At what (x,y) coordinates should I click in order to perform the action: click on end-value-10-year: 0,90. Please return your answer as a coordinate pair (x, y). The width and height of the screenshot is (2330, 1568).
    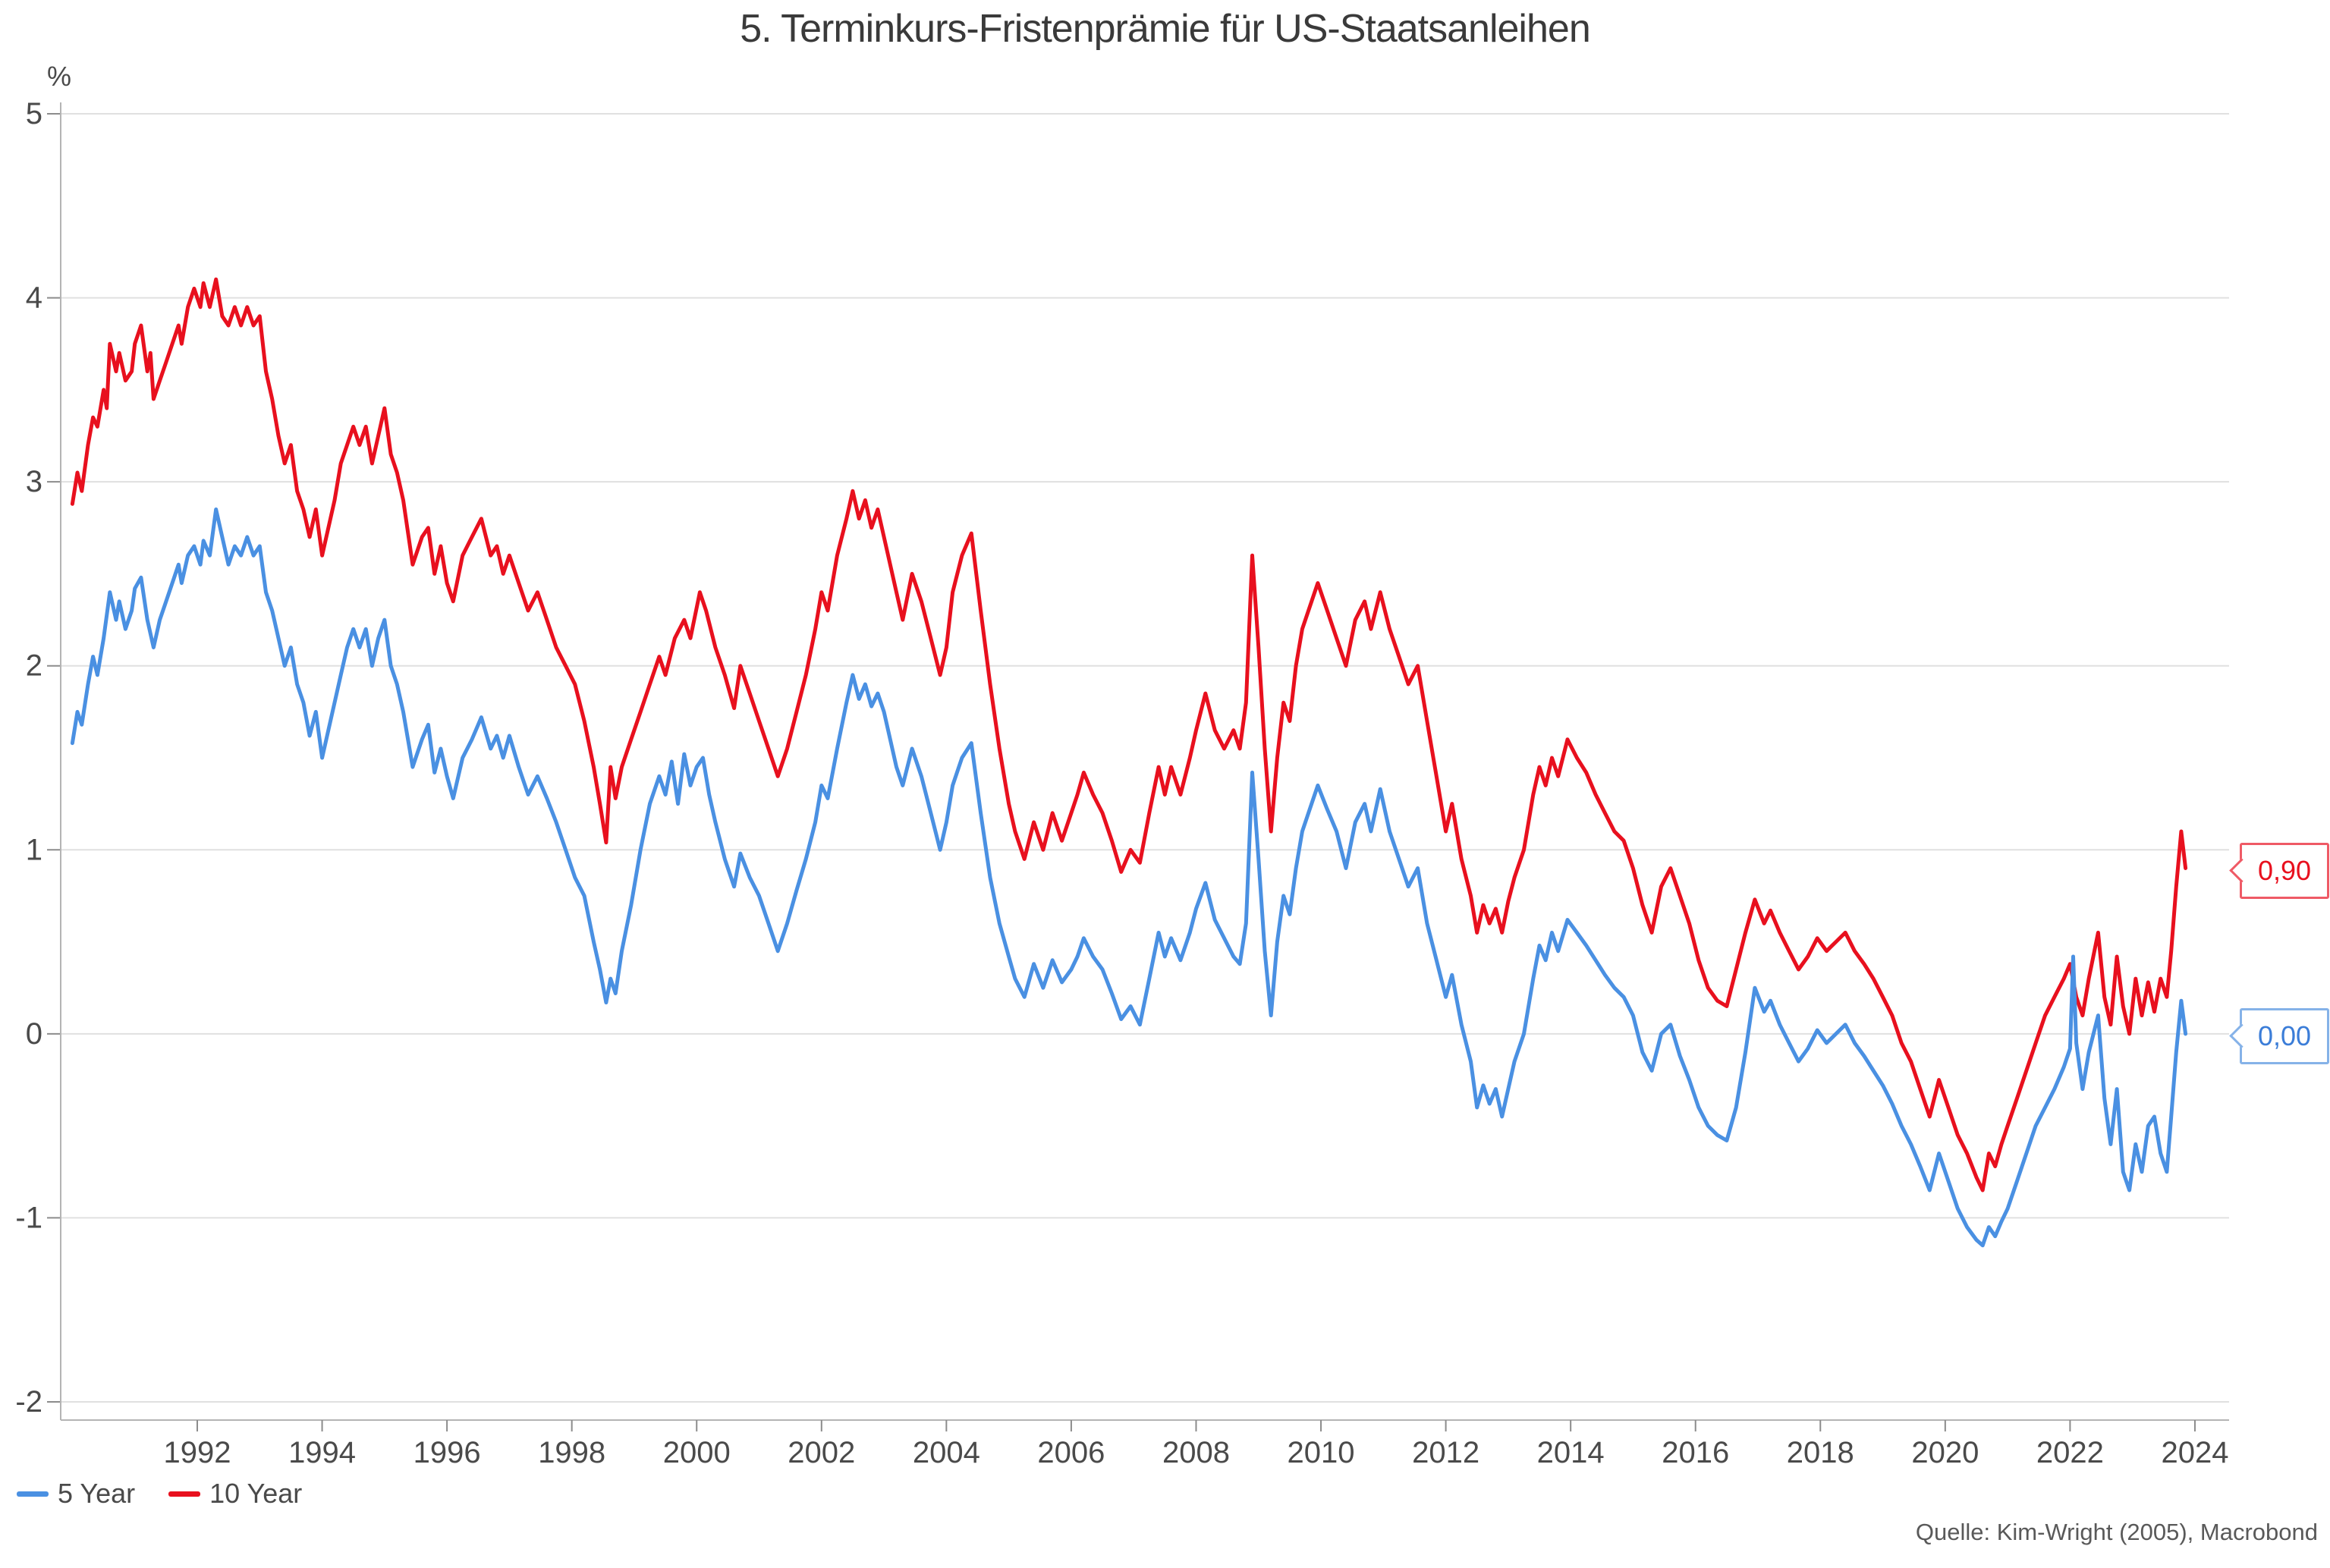
    Looking at the image, I should click on (2284, 870).